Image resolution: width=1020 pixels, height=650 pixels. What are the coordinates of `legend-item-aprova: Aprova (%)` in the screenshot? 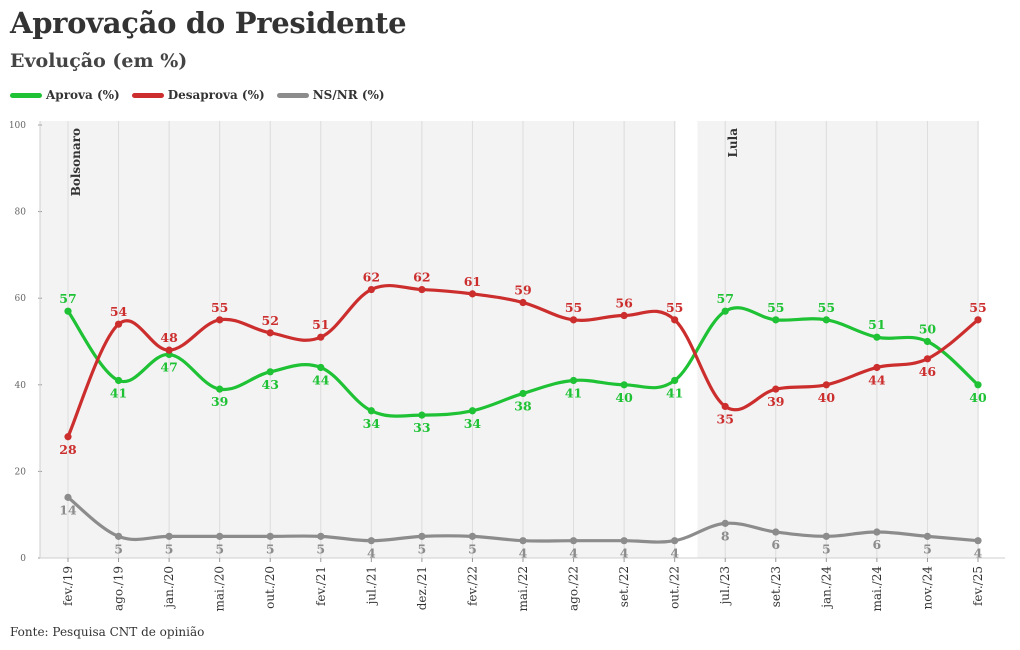 It's located at (65, 95).